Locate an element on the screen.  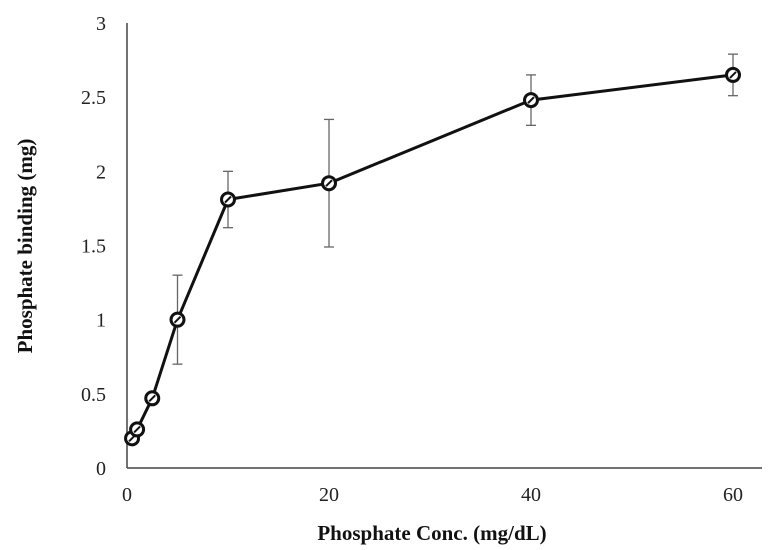
x-tick-label: 20 is located at coordinates (329, 495).